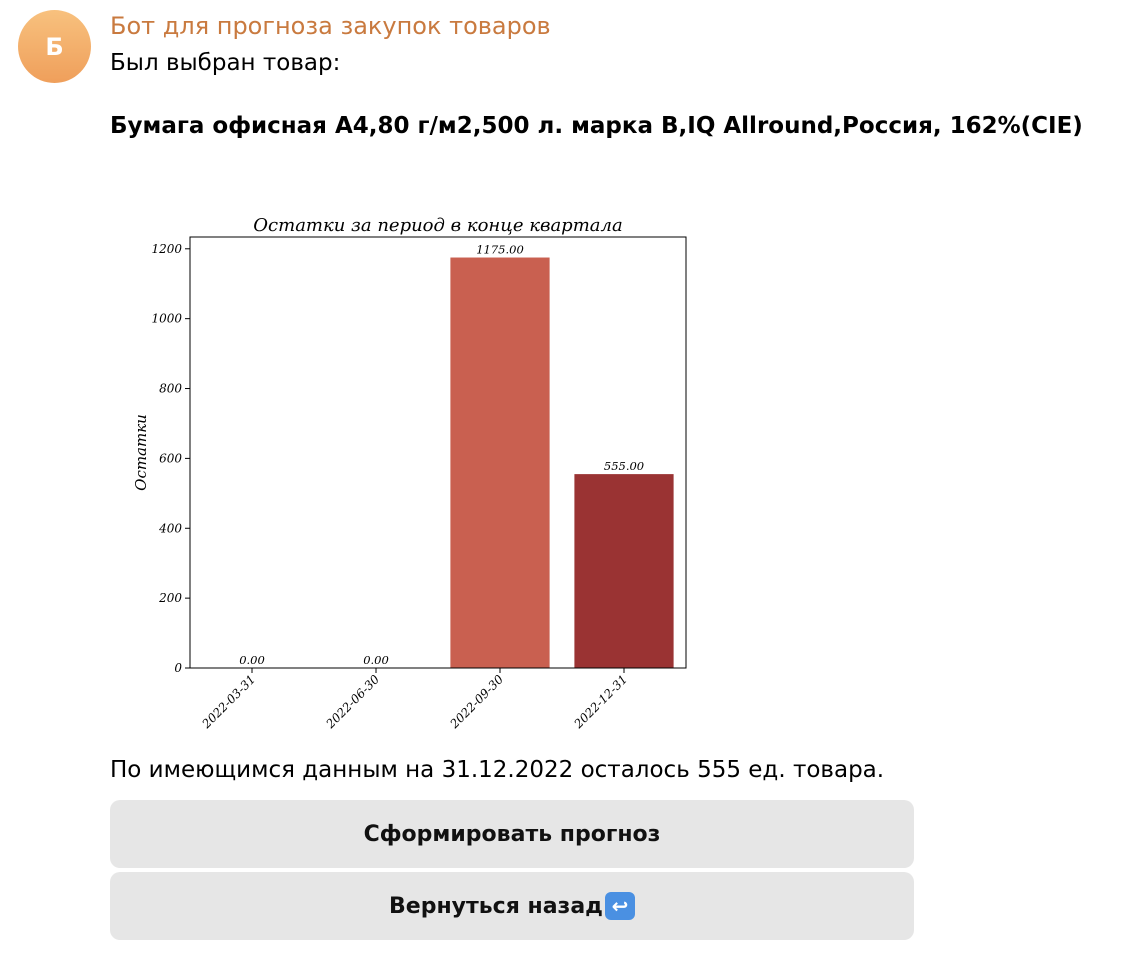  I want to click on y-tick-label: 1200, so click(166, 249).